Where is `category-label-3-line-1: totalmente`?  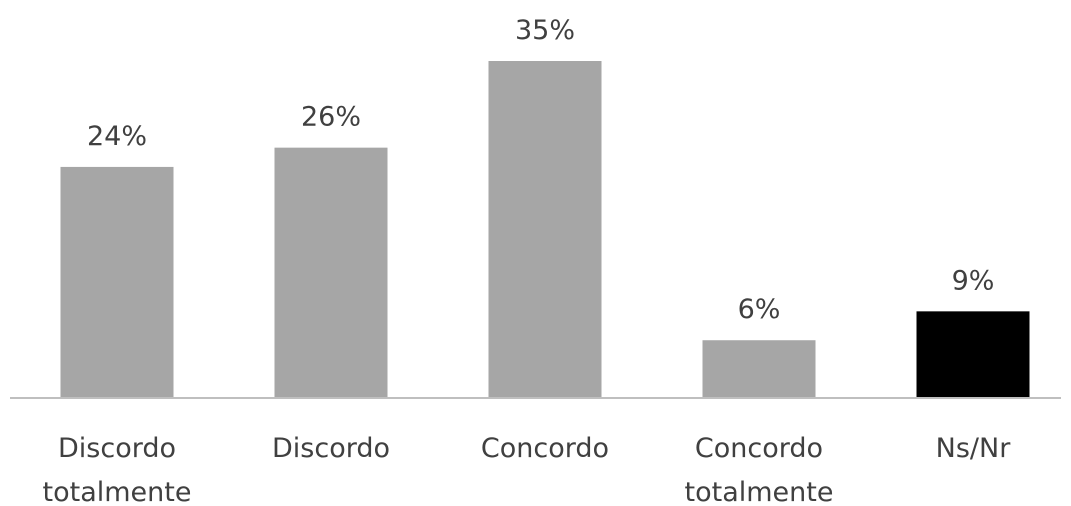 category-label-3-line-1: totalmente is located at coordinates (759, 491).